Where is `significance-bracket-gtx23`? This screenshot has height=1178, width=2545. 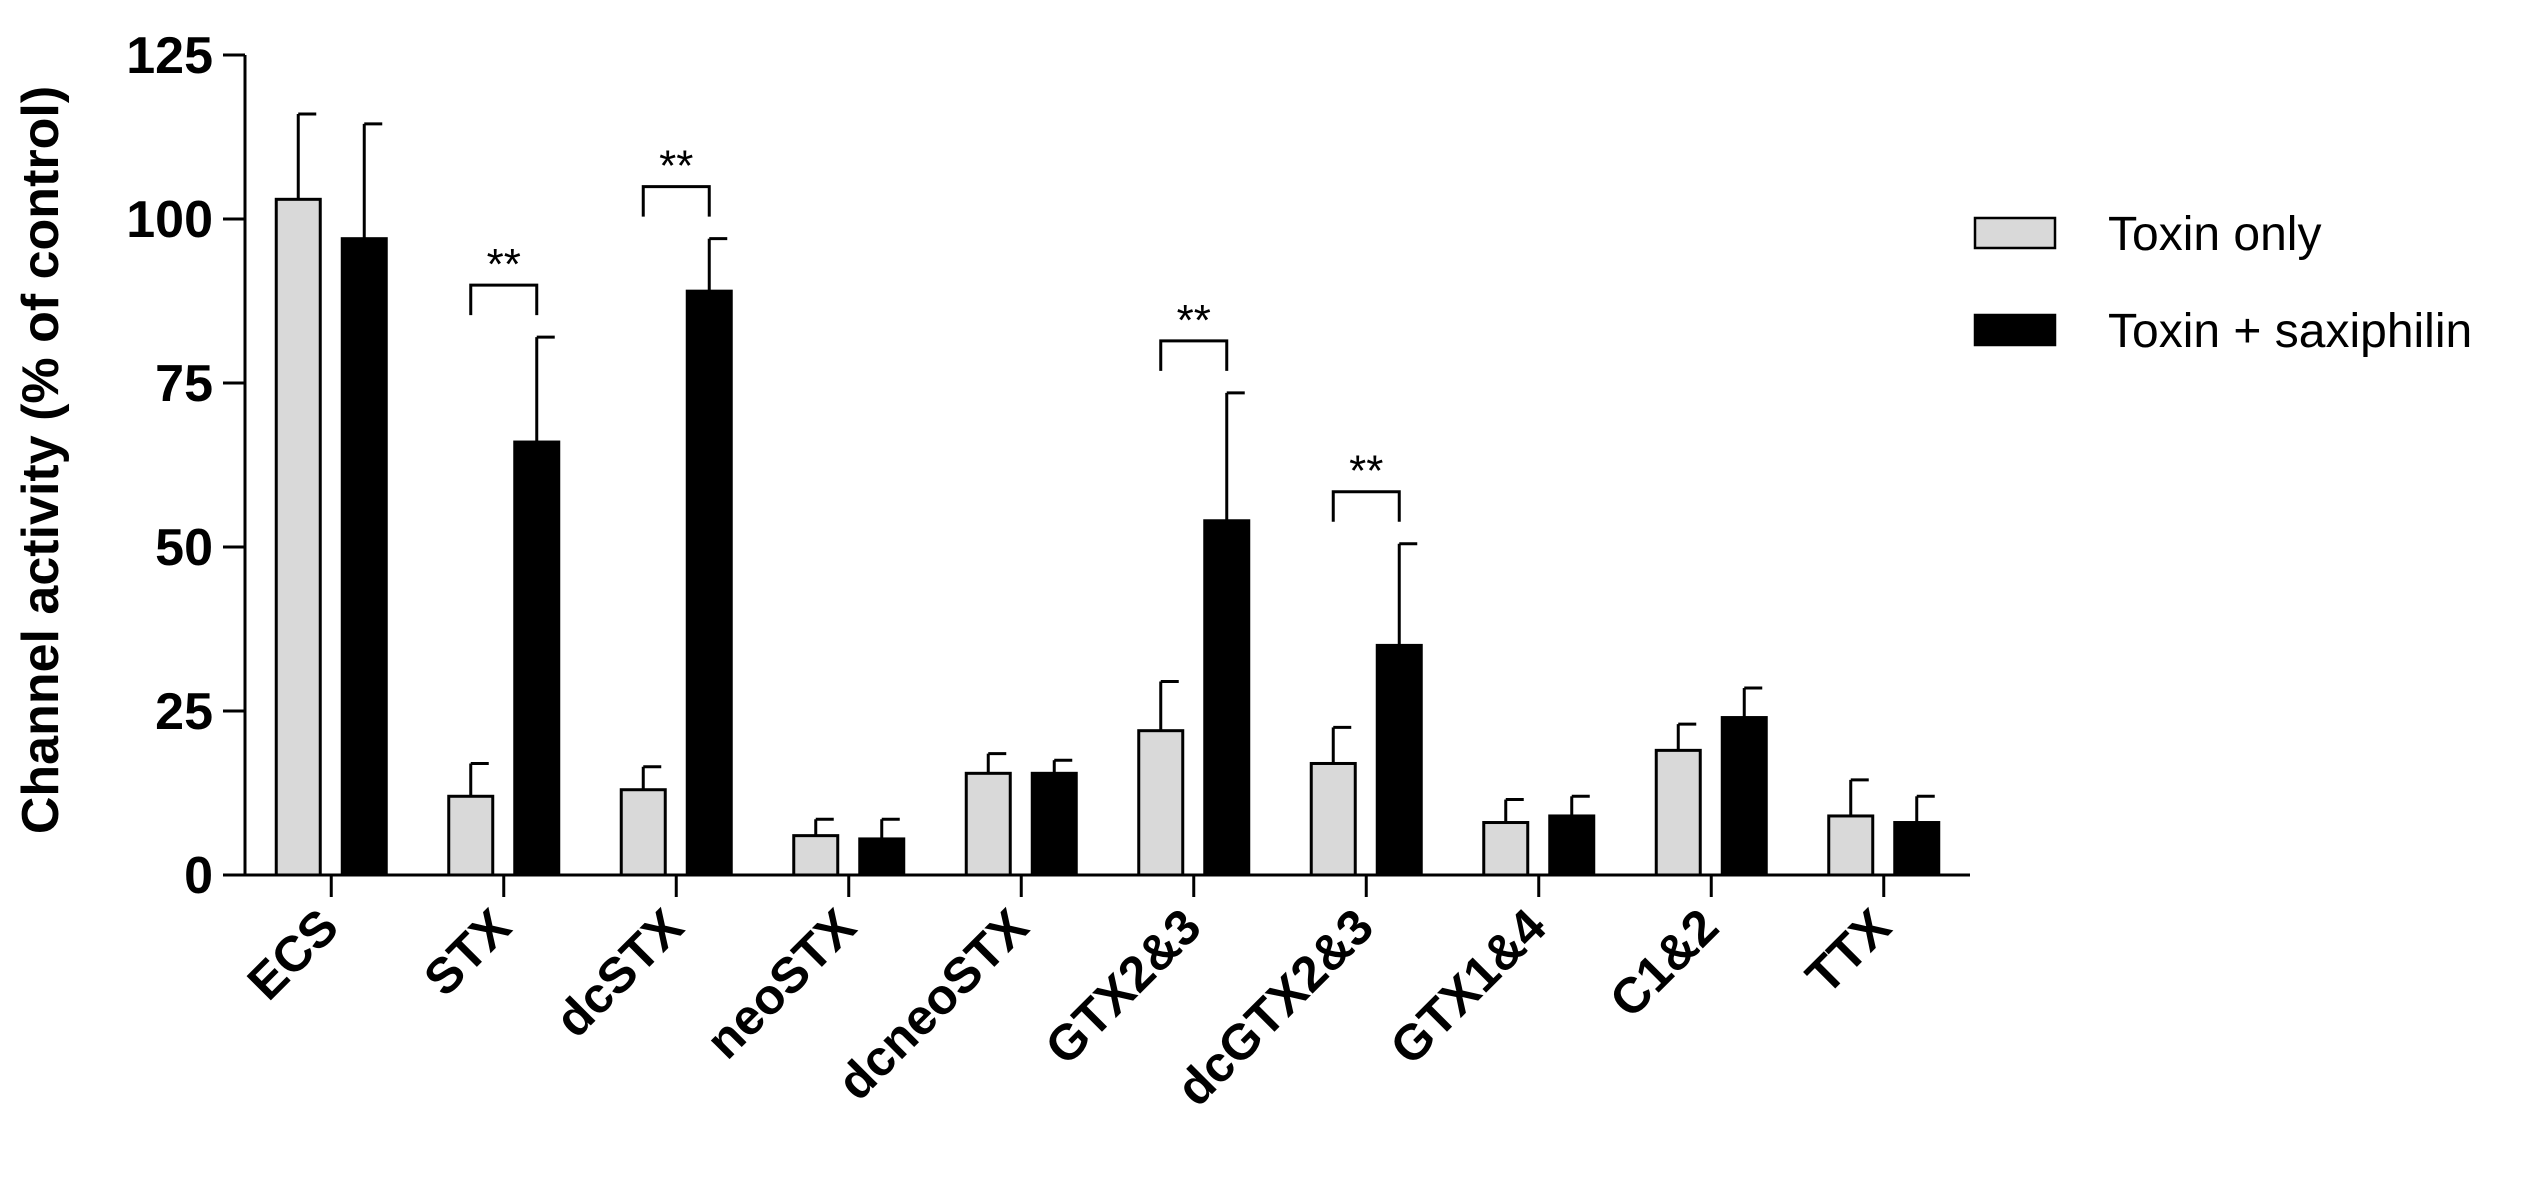 significance-bracket-gtx23 is located at coordinates (1194, 355).